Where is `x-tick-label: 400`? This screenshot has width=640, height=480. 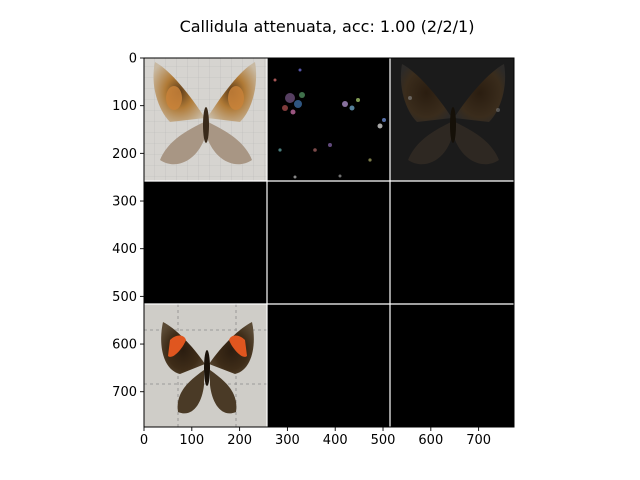 x-tick-label: 400 is located at coordinates (335, 440).